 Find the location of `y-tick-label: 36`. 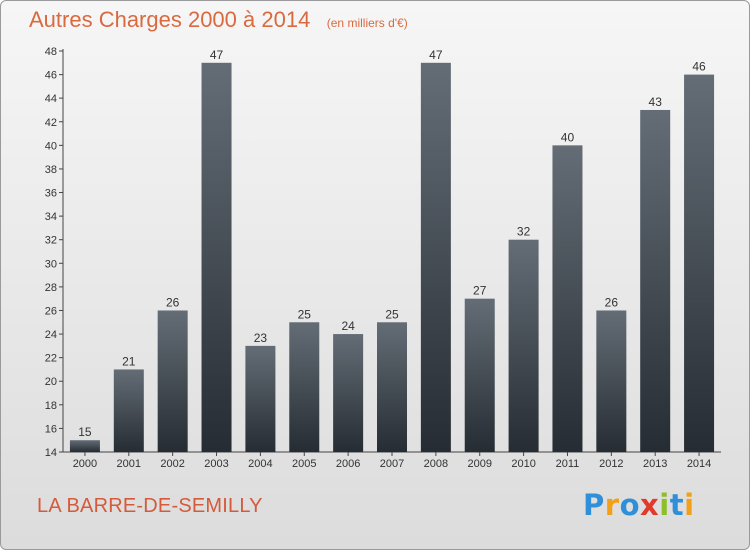

y-tick-label: 36 is located at coordinates (51, 194).